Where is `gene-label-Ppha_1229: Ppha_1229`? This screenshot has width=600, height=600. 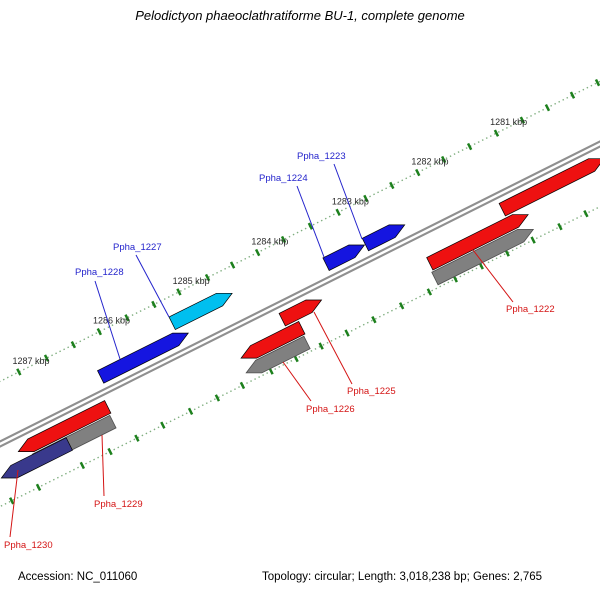 gene-label-Ppha_1229: Ppha_1229 is located at coordinates (118, 504).